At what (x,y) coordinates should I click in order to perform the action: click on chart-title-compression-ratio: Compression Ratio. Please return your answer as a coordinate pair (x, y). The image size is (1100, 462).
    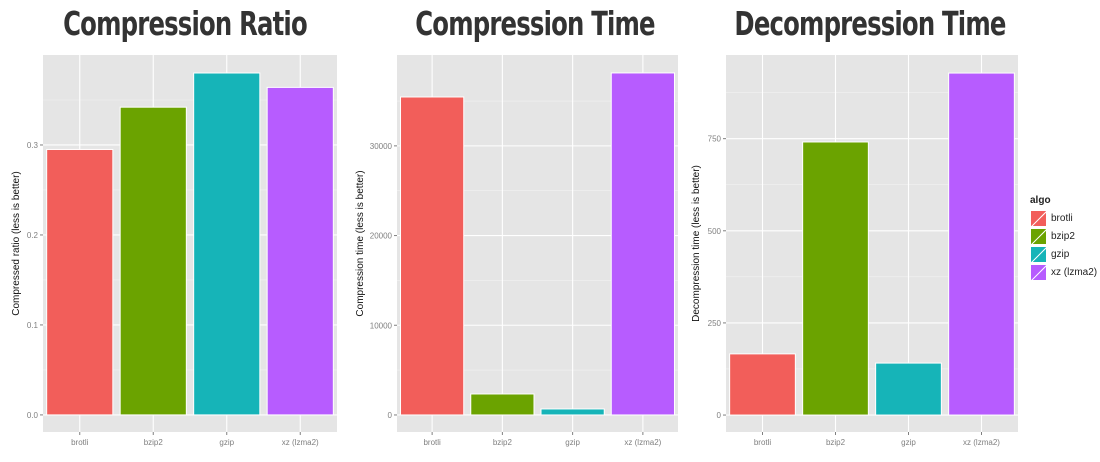
    Looking at the image, I should click on (185, 23).